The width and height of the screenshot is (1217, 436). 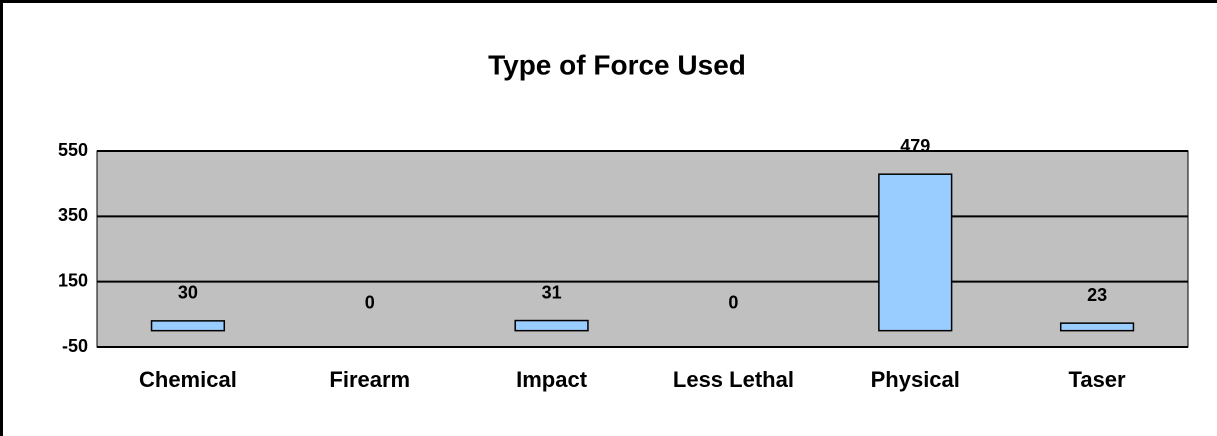 What do you see at coordinates (75, 346) in the screenshot?
I see `y-tick-label: -50` at bounding box center [75, 346].